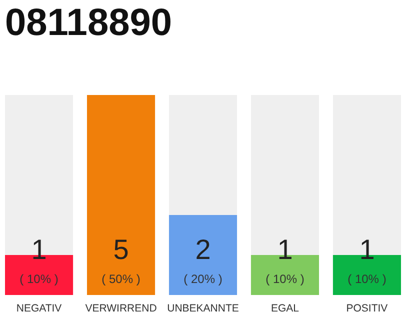 Image resolution: width=410 pixels, height=320 pixels. I want to click on x-tick-label: EGAL, so click(285, 308).